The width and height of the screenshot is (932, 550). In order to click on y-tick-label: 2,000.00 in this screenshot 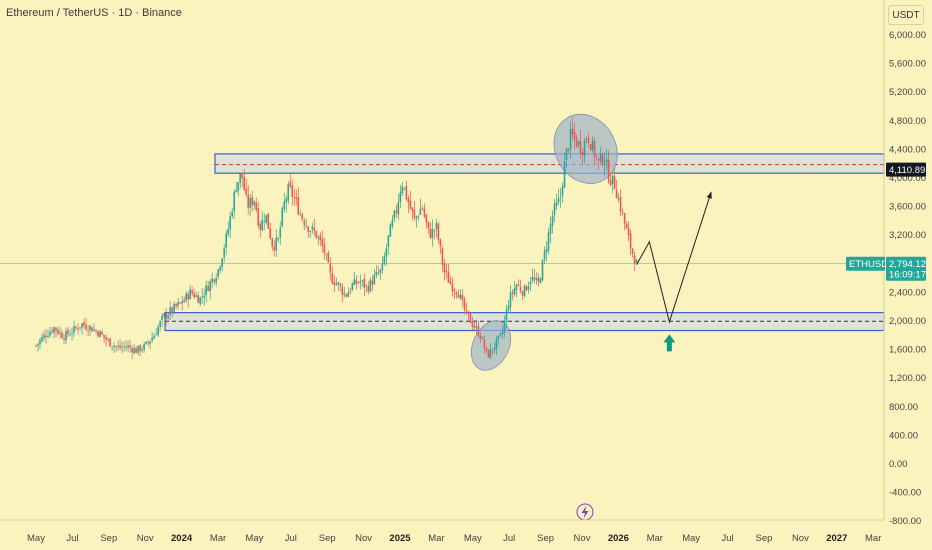, I will do `click(907, 321)`.